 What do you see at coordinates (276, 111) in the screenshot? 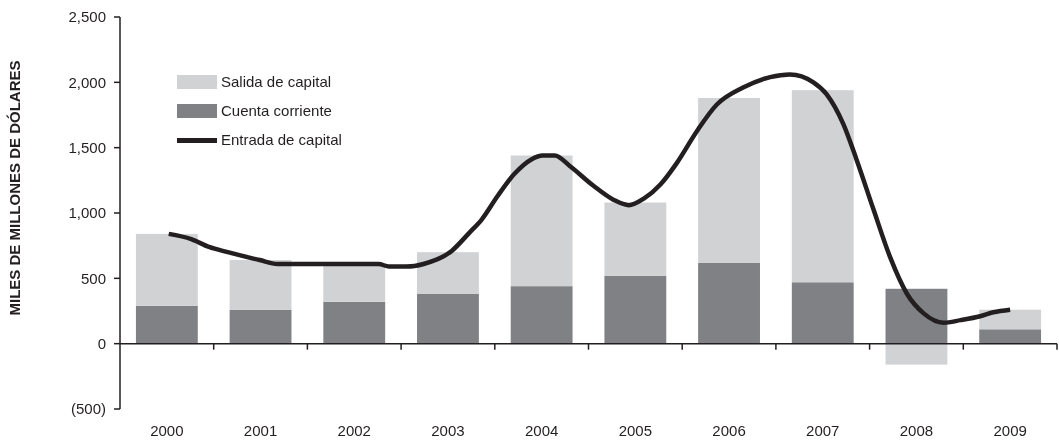
I see `legend-label: Cuenta corriente` at bounding box center [276, 111].